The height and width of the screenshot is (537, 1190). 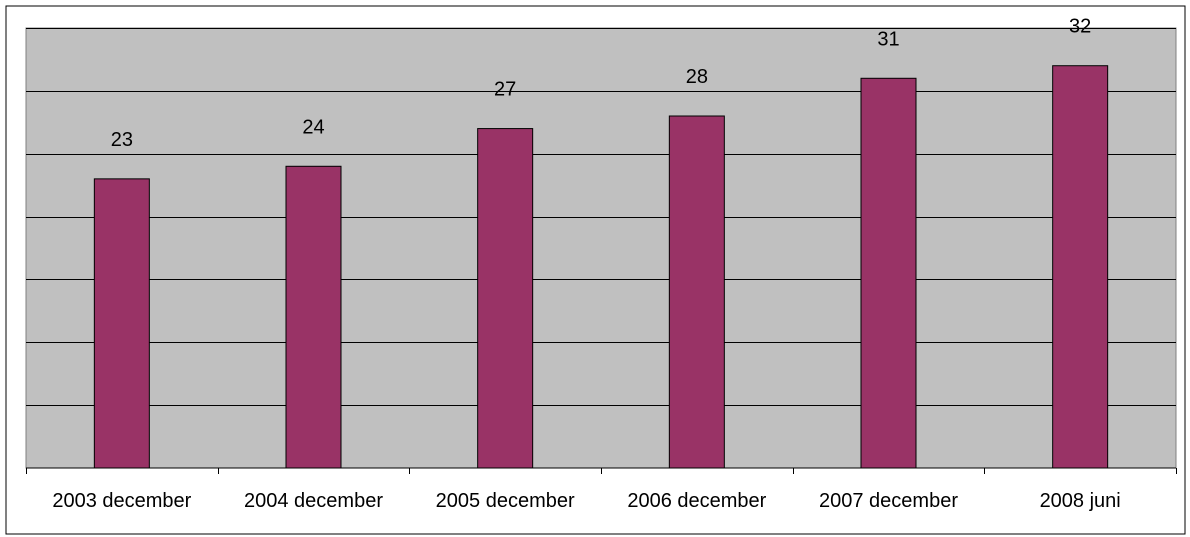 What do you see at coordinates (1080, 27) in the screenshot?
I see `data-label: 32` at bounding box center [1080, 27].